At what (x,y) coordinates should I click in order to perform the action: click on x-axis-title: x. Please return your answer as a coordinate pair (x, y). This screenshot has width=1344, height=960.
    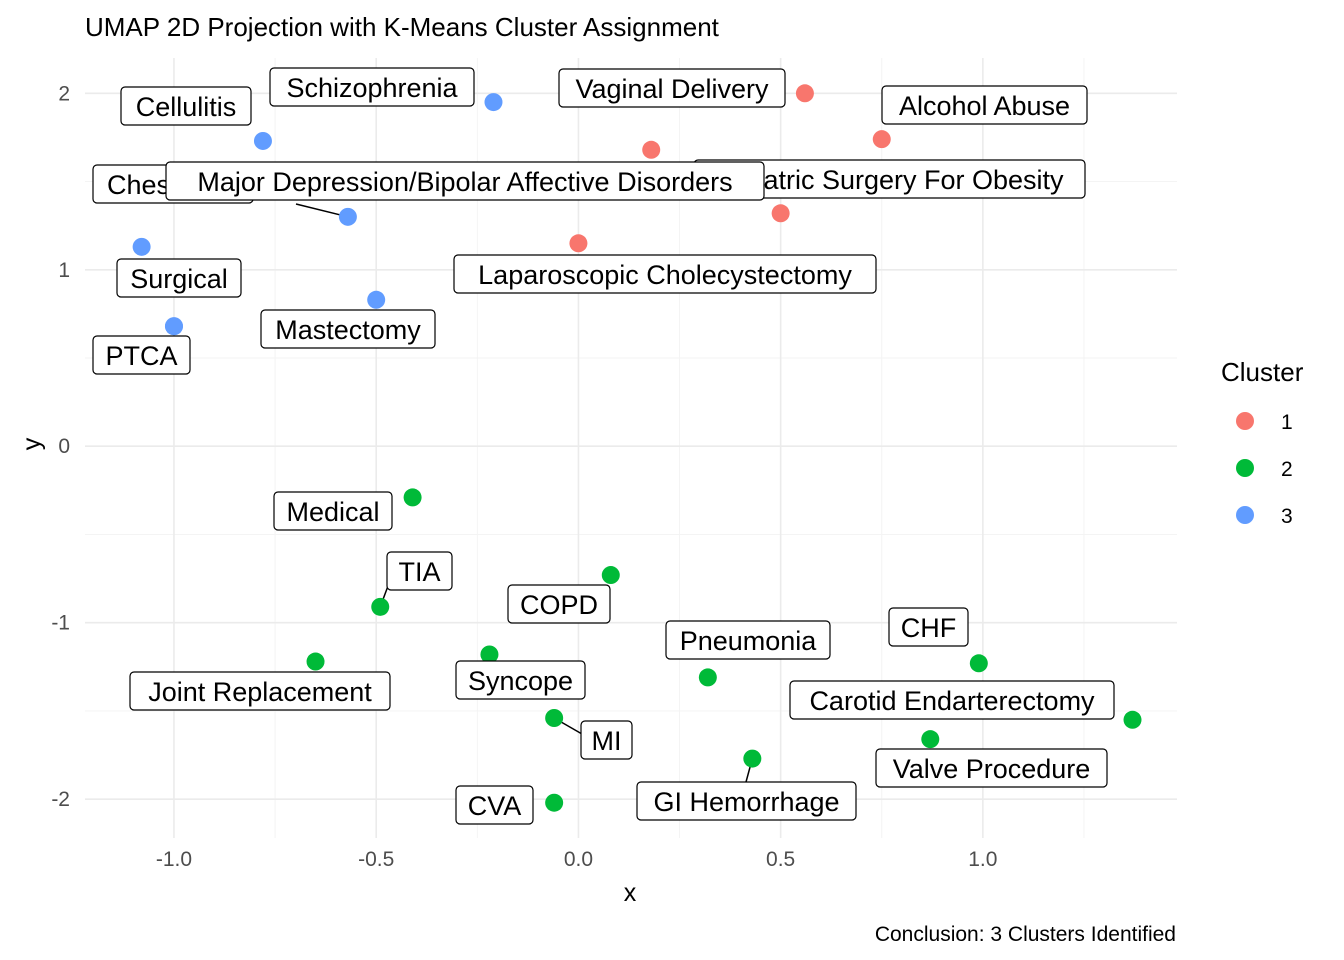
    Looking at the image, I should click on (630, 893).